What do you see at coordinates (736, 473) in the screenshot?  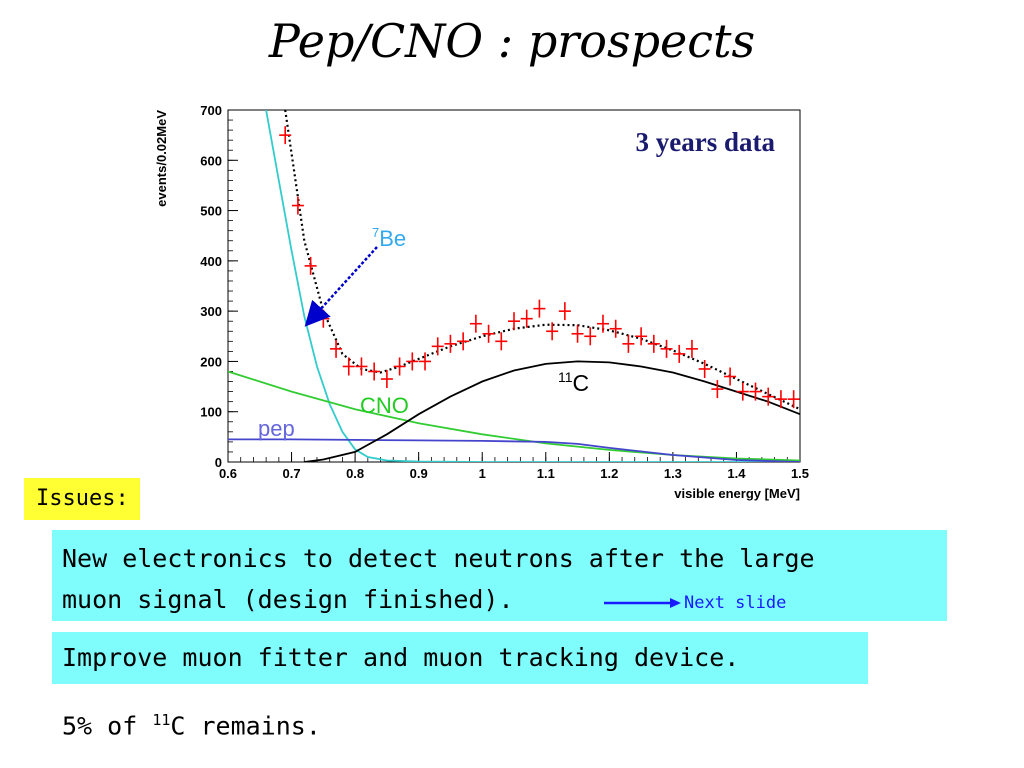 I see `x-tick-label: 1.4` at bounding box center [736, 473].